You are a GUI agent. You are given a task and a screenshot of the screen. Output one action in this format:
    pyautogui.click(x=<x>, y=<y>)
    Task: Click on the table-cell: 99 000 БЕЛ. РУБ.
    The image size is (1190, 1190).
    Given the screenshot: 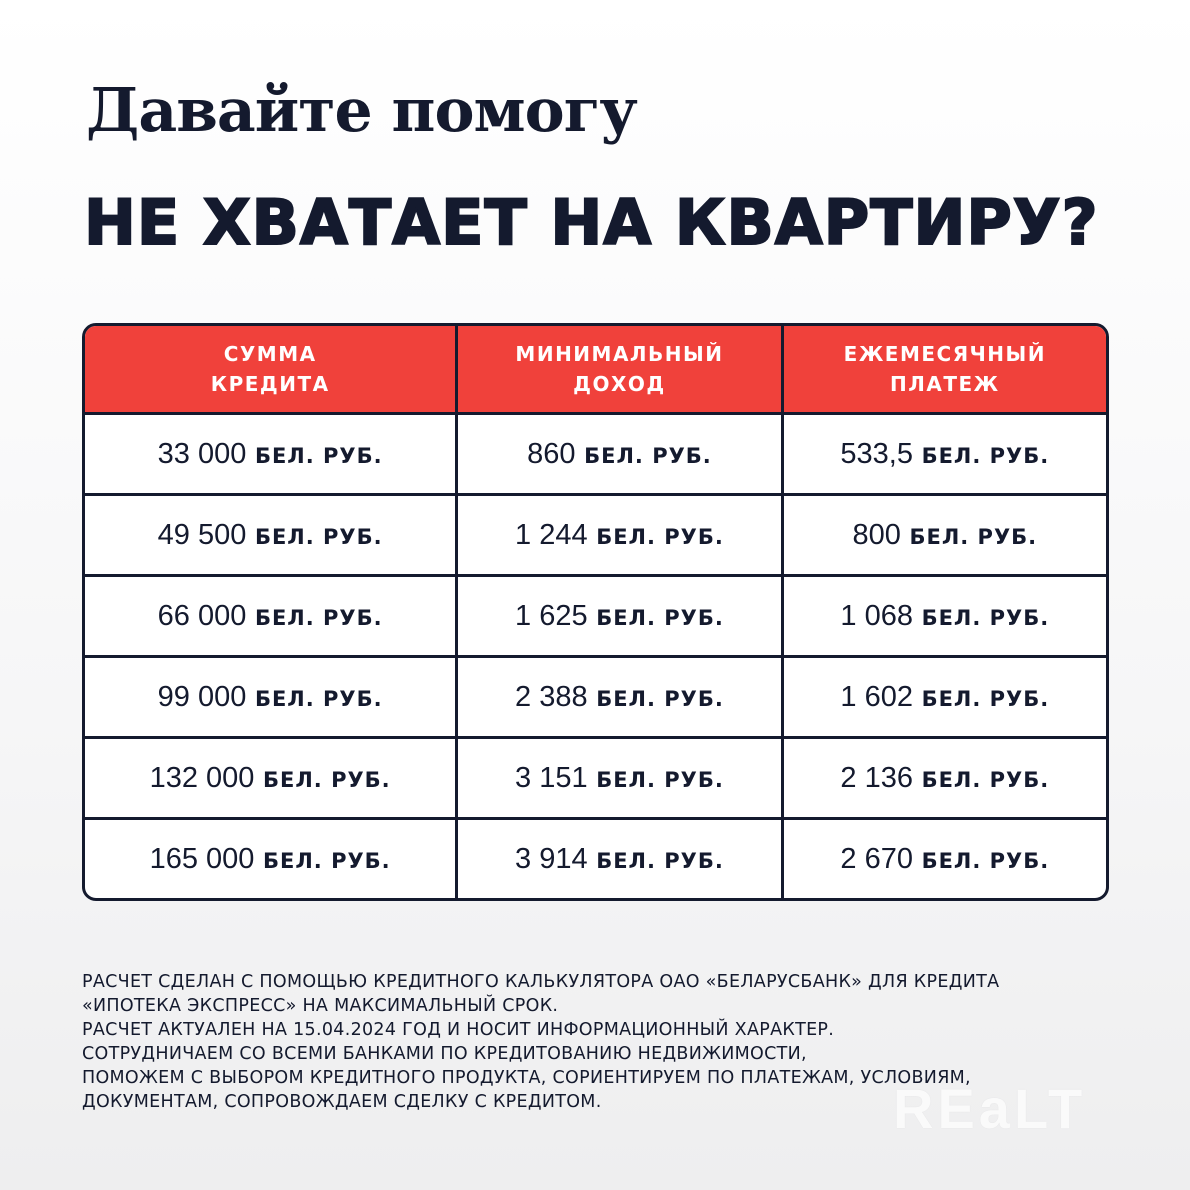 What is the action you would take?
    pyautogui.click(x=270, y=698)
    